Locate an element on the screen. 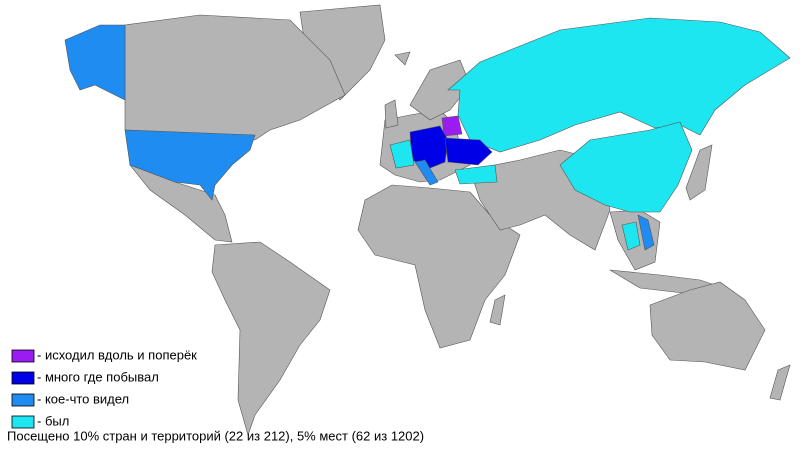  ukraine is located at coordinates (468, 151).